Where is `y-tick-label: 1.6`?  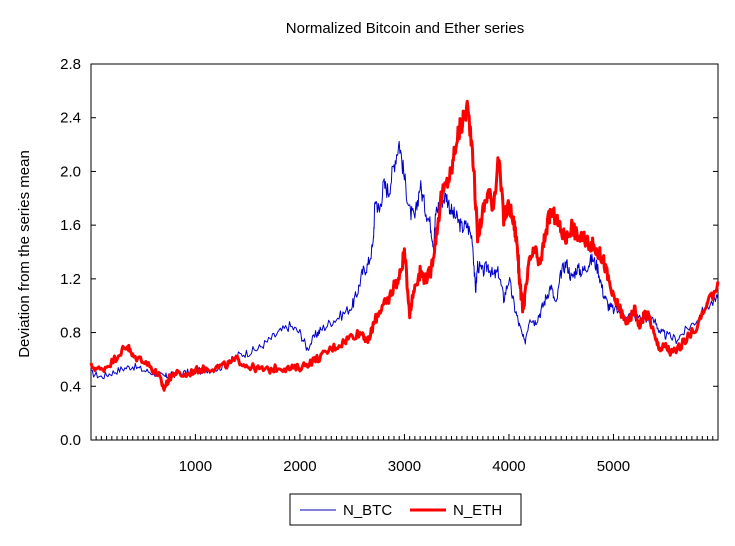 y-tick-label: 1.6 is located at coordinates (70, 225).